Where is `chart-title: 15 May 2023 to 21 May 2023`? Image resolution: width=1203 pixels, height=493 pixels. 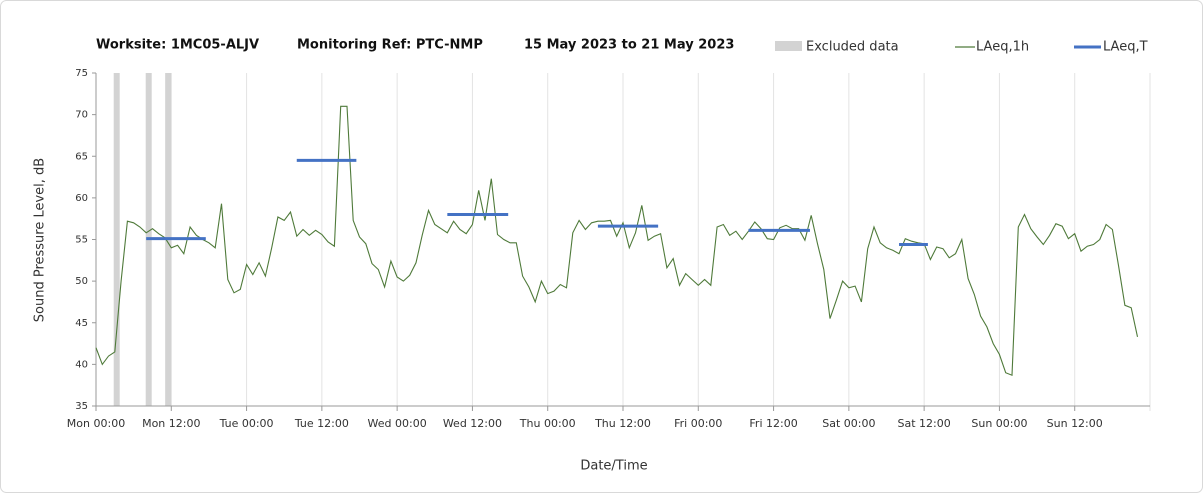
chart-title: 15 May 2023 to 21 May 2023 is located at coordinates (629, 45).